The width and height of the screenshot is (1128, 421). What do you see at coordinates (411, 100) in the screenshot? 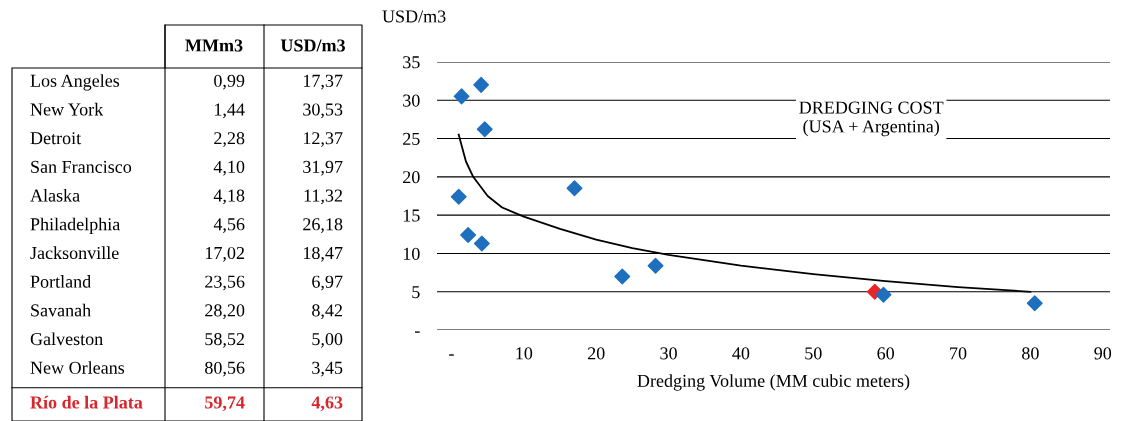
I see `y-tick-label: 30` at bounding box center [411, 100].